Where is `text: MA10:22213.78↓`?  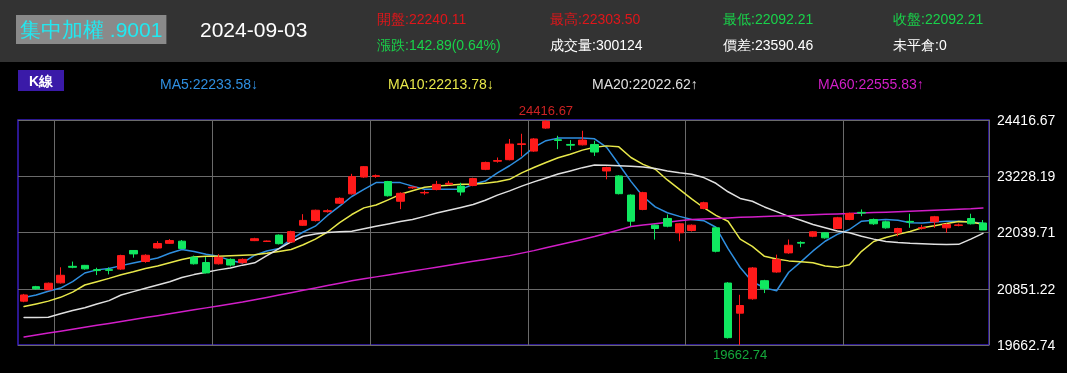 text: MA10:22213.78↓ is located at coordinates (441, 84).